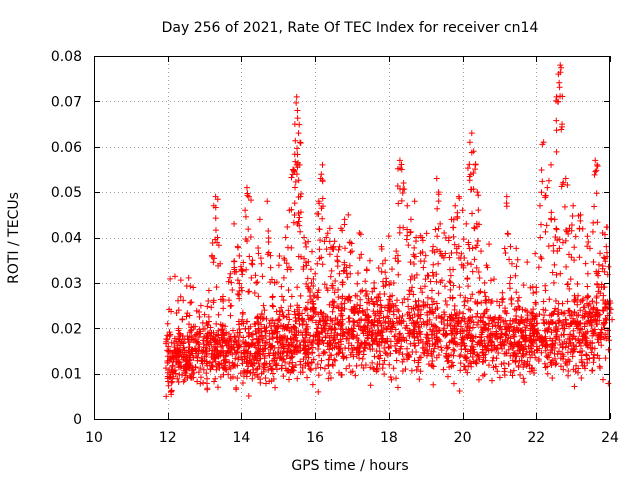 This screenshot has height=480, width=640. I want to click on y-tick-labels: 0 0.01 0.02 0.03 0.04 0.05 0.06 0.07 0.08, so click(66, 238).